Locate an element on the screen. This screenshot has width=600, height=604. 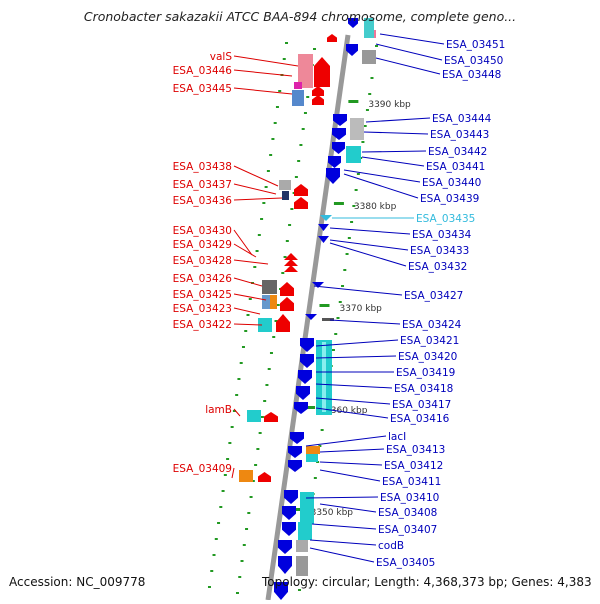
left-gene-label: valS is located at coordinates (221, 57).